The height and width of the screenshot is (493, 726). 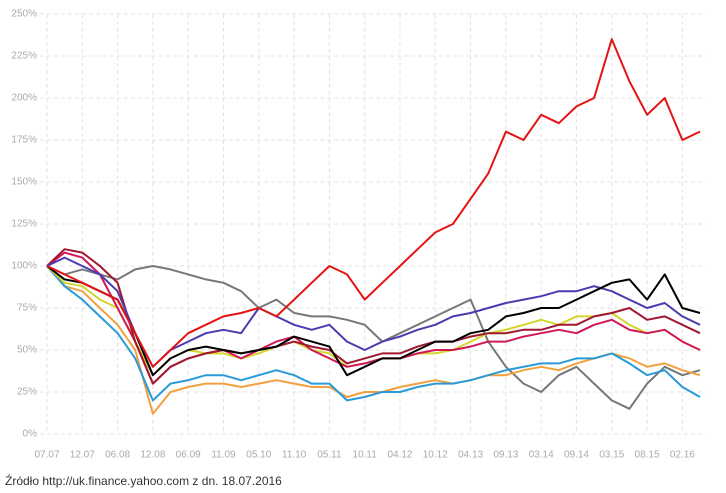 I want to click on x-tick-label: 11.10, so click(x=294, y=455).